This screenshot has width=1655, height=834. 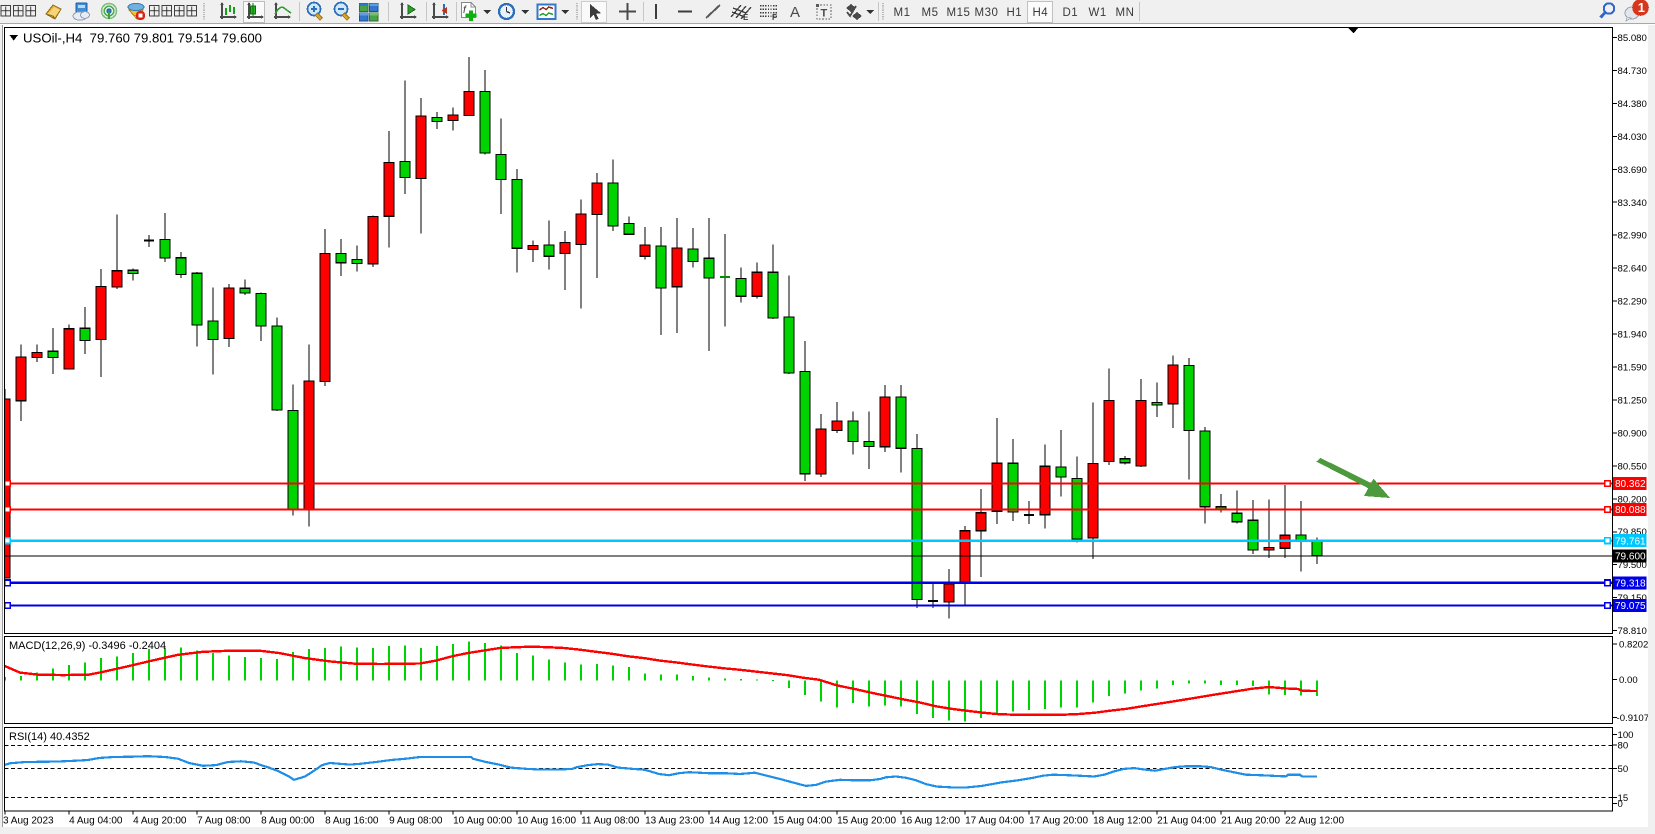 I want to click on svg-text: 17 Aug 20:00, so click(x=1058, y=821).